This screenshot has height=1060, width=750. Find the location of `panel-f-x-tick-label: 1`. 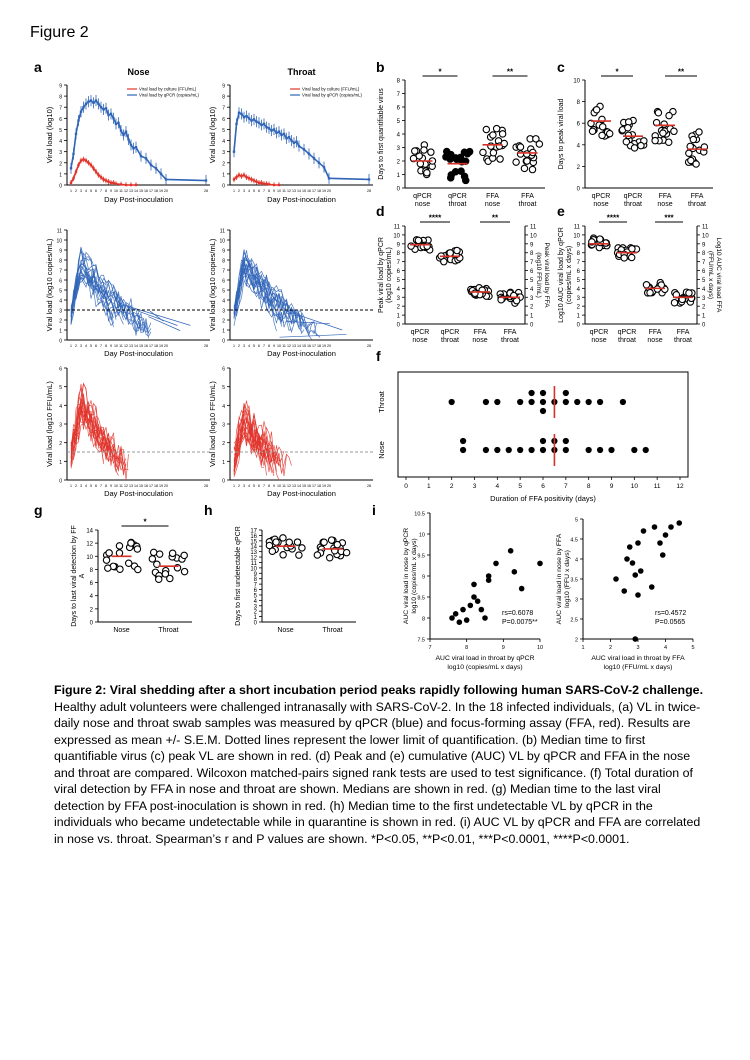

panel-f-x-tick-label: 1 is located at coordinates (429, 486).